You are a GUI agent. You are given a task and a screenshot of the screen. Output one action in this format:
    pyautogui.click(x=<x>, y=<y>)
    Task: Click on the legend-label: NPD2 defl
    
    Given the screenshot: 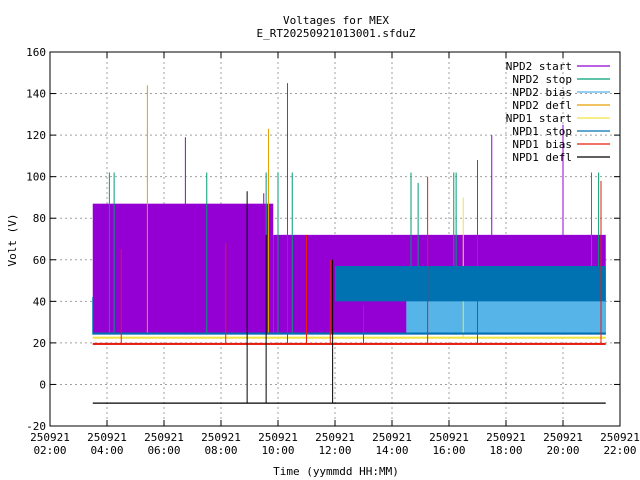 What is the action you would take?
    pyautogui.click(x=542, y=105)
    